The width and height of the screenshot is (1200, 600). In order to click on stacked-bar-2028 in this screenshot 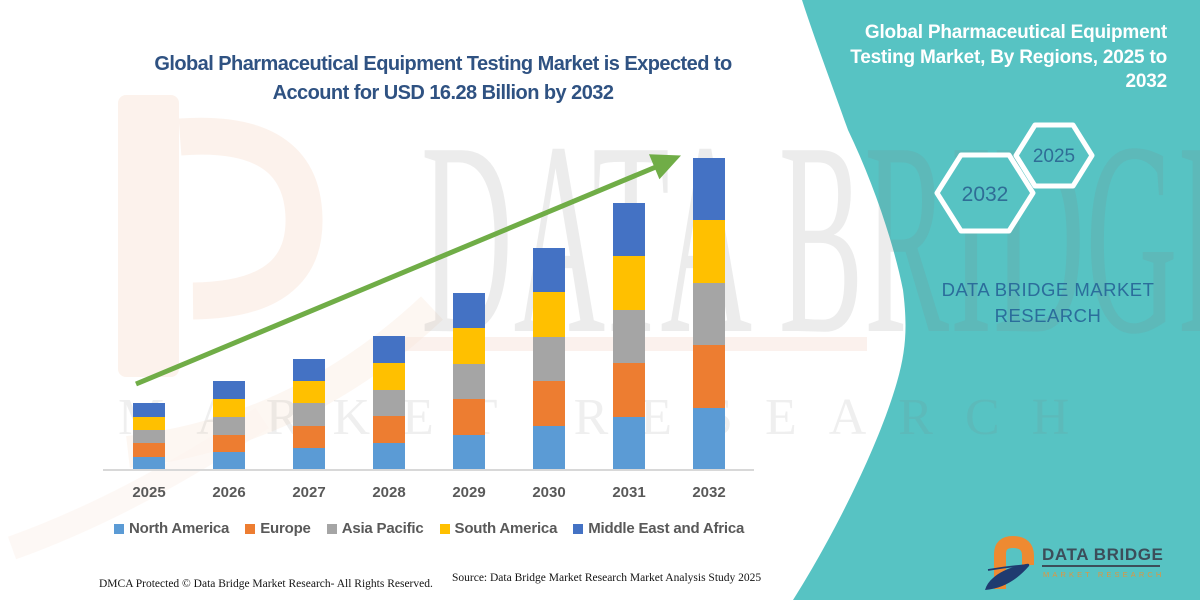, I will do `click(389, 402)`.